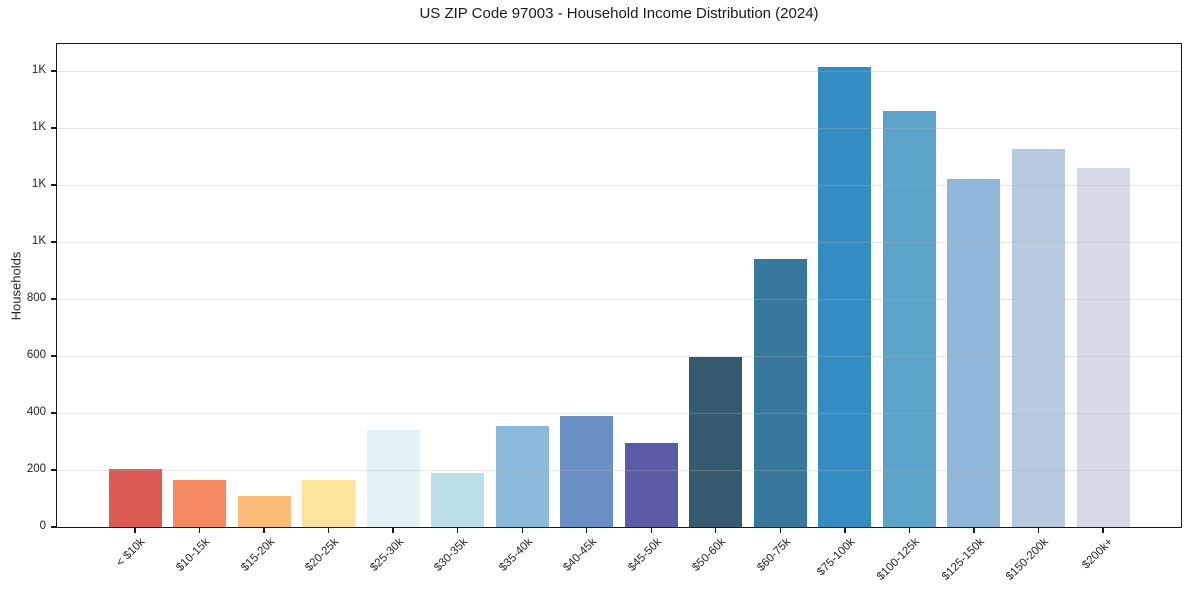 This screenshot has width=1189, height=590. I want to click on x-tick-label-text: $60-75k, so click(773, 555).